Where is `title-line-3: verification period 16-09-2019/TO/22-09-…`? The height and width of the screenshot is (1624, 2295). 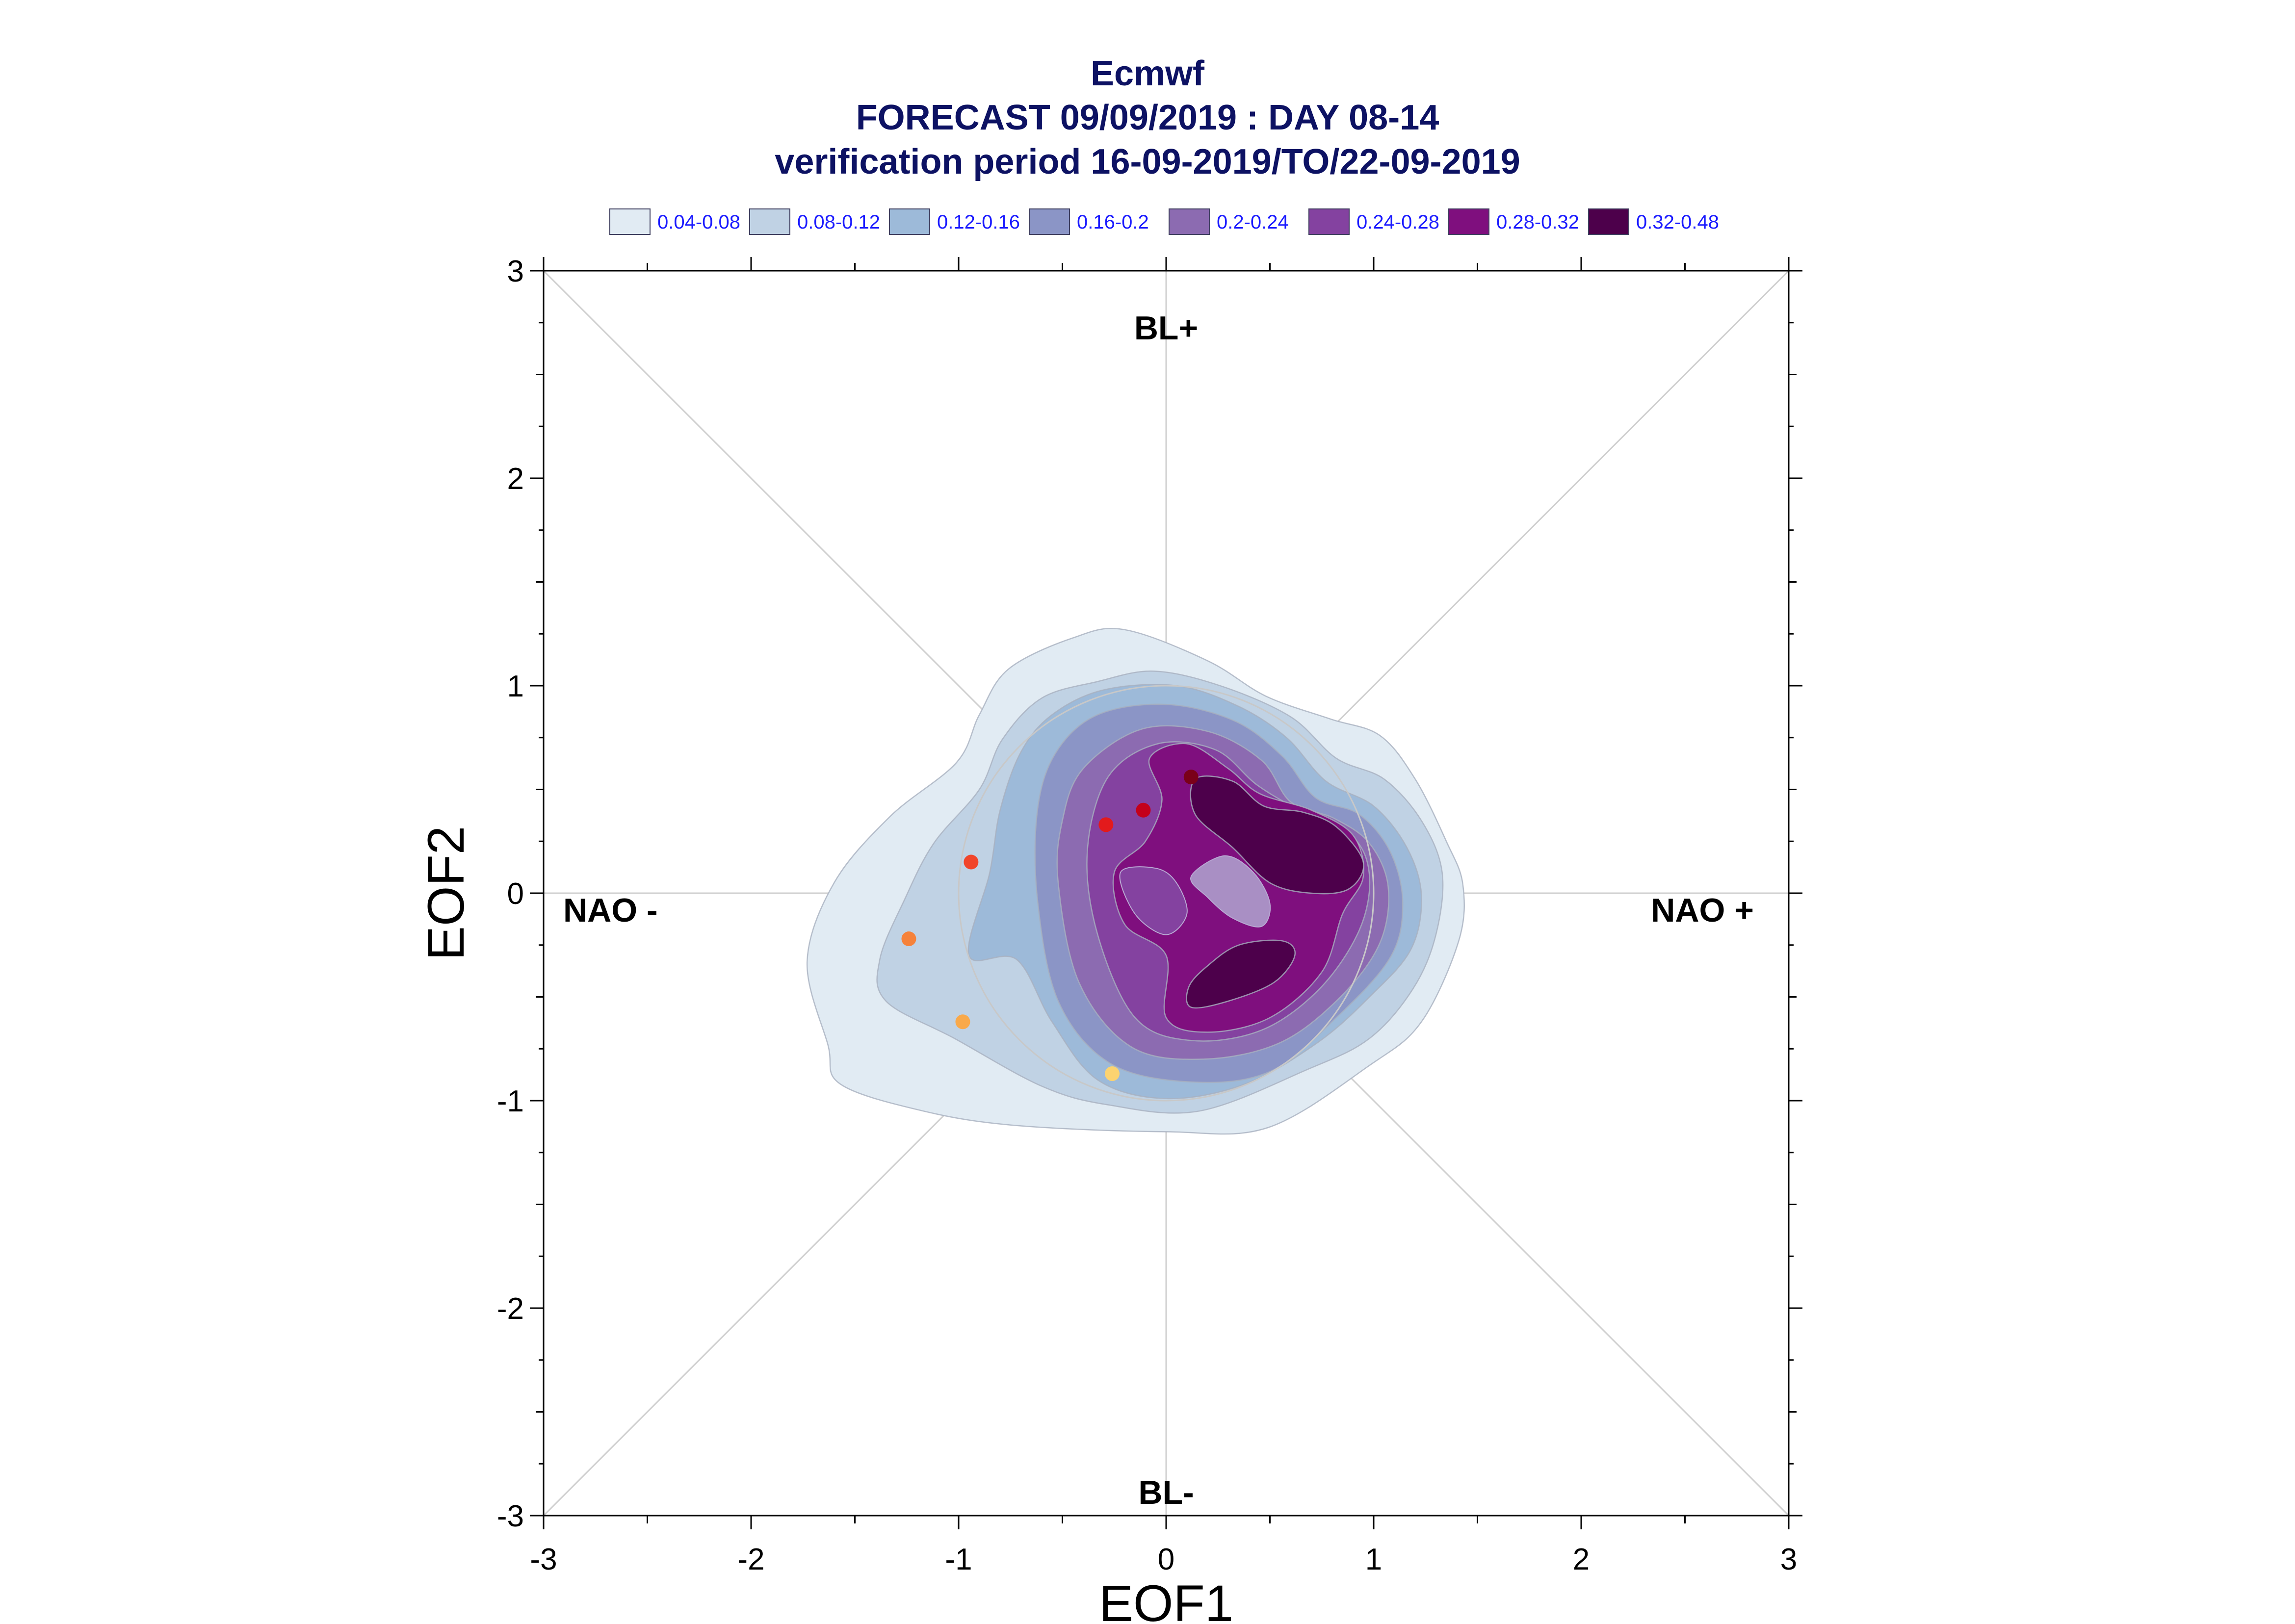
title-line-3: verification period 16-09-2019/TO/22-09-… is located at coordinates (1147, 161).